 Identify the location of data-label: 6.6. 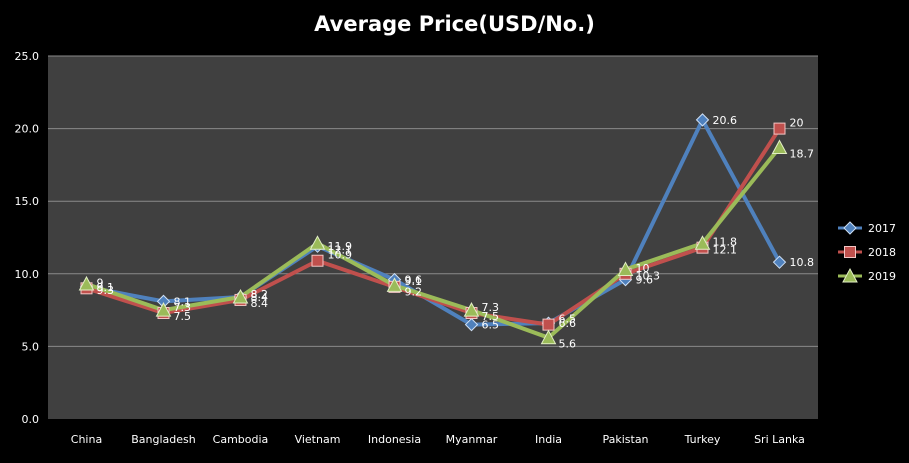
(568, 323).